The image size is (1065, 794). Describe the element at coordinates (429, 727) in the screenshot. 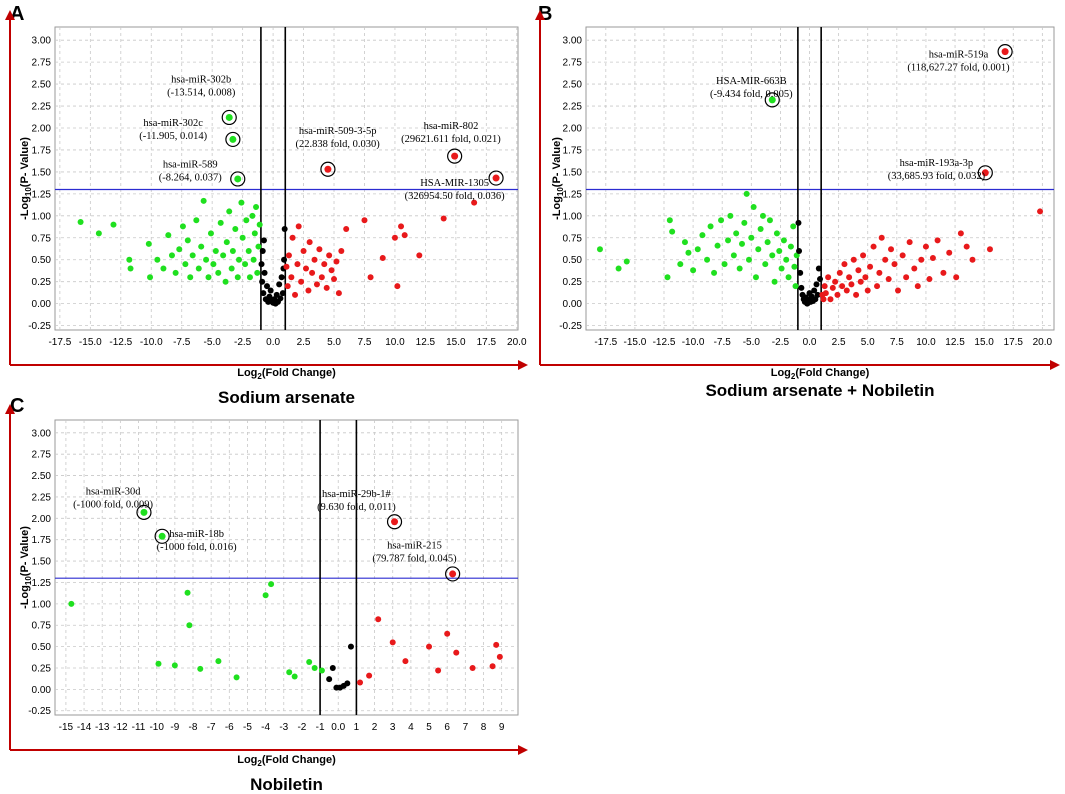

I see `x-tick-label: 5` at that location.